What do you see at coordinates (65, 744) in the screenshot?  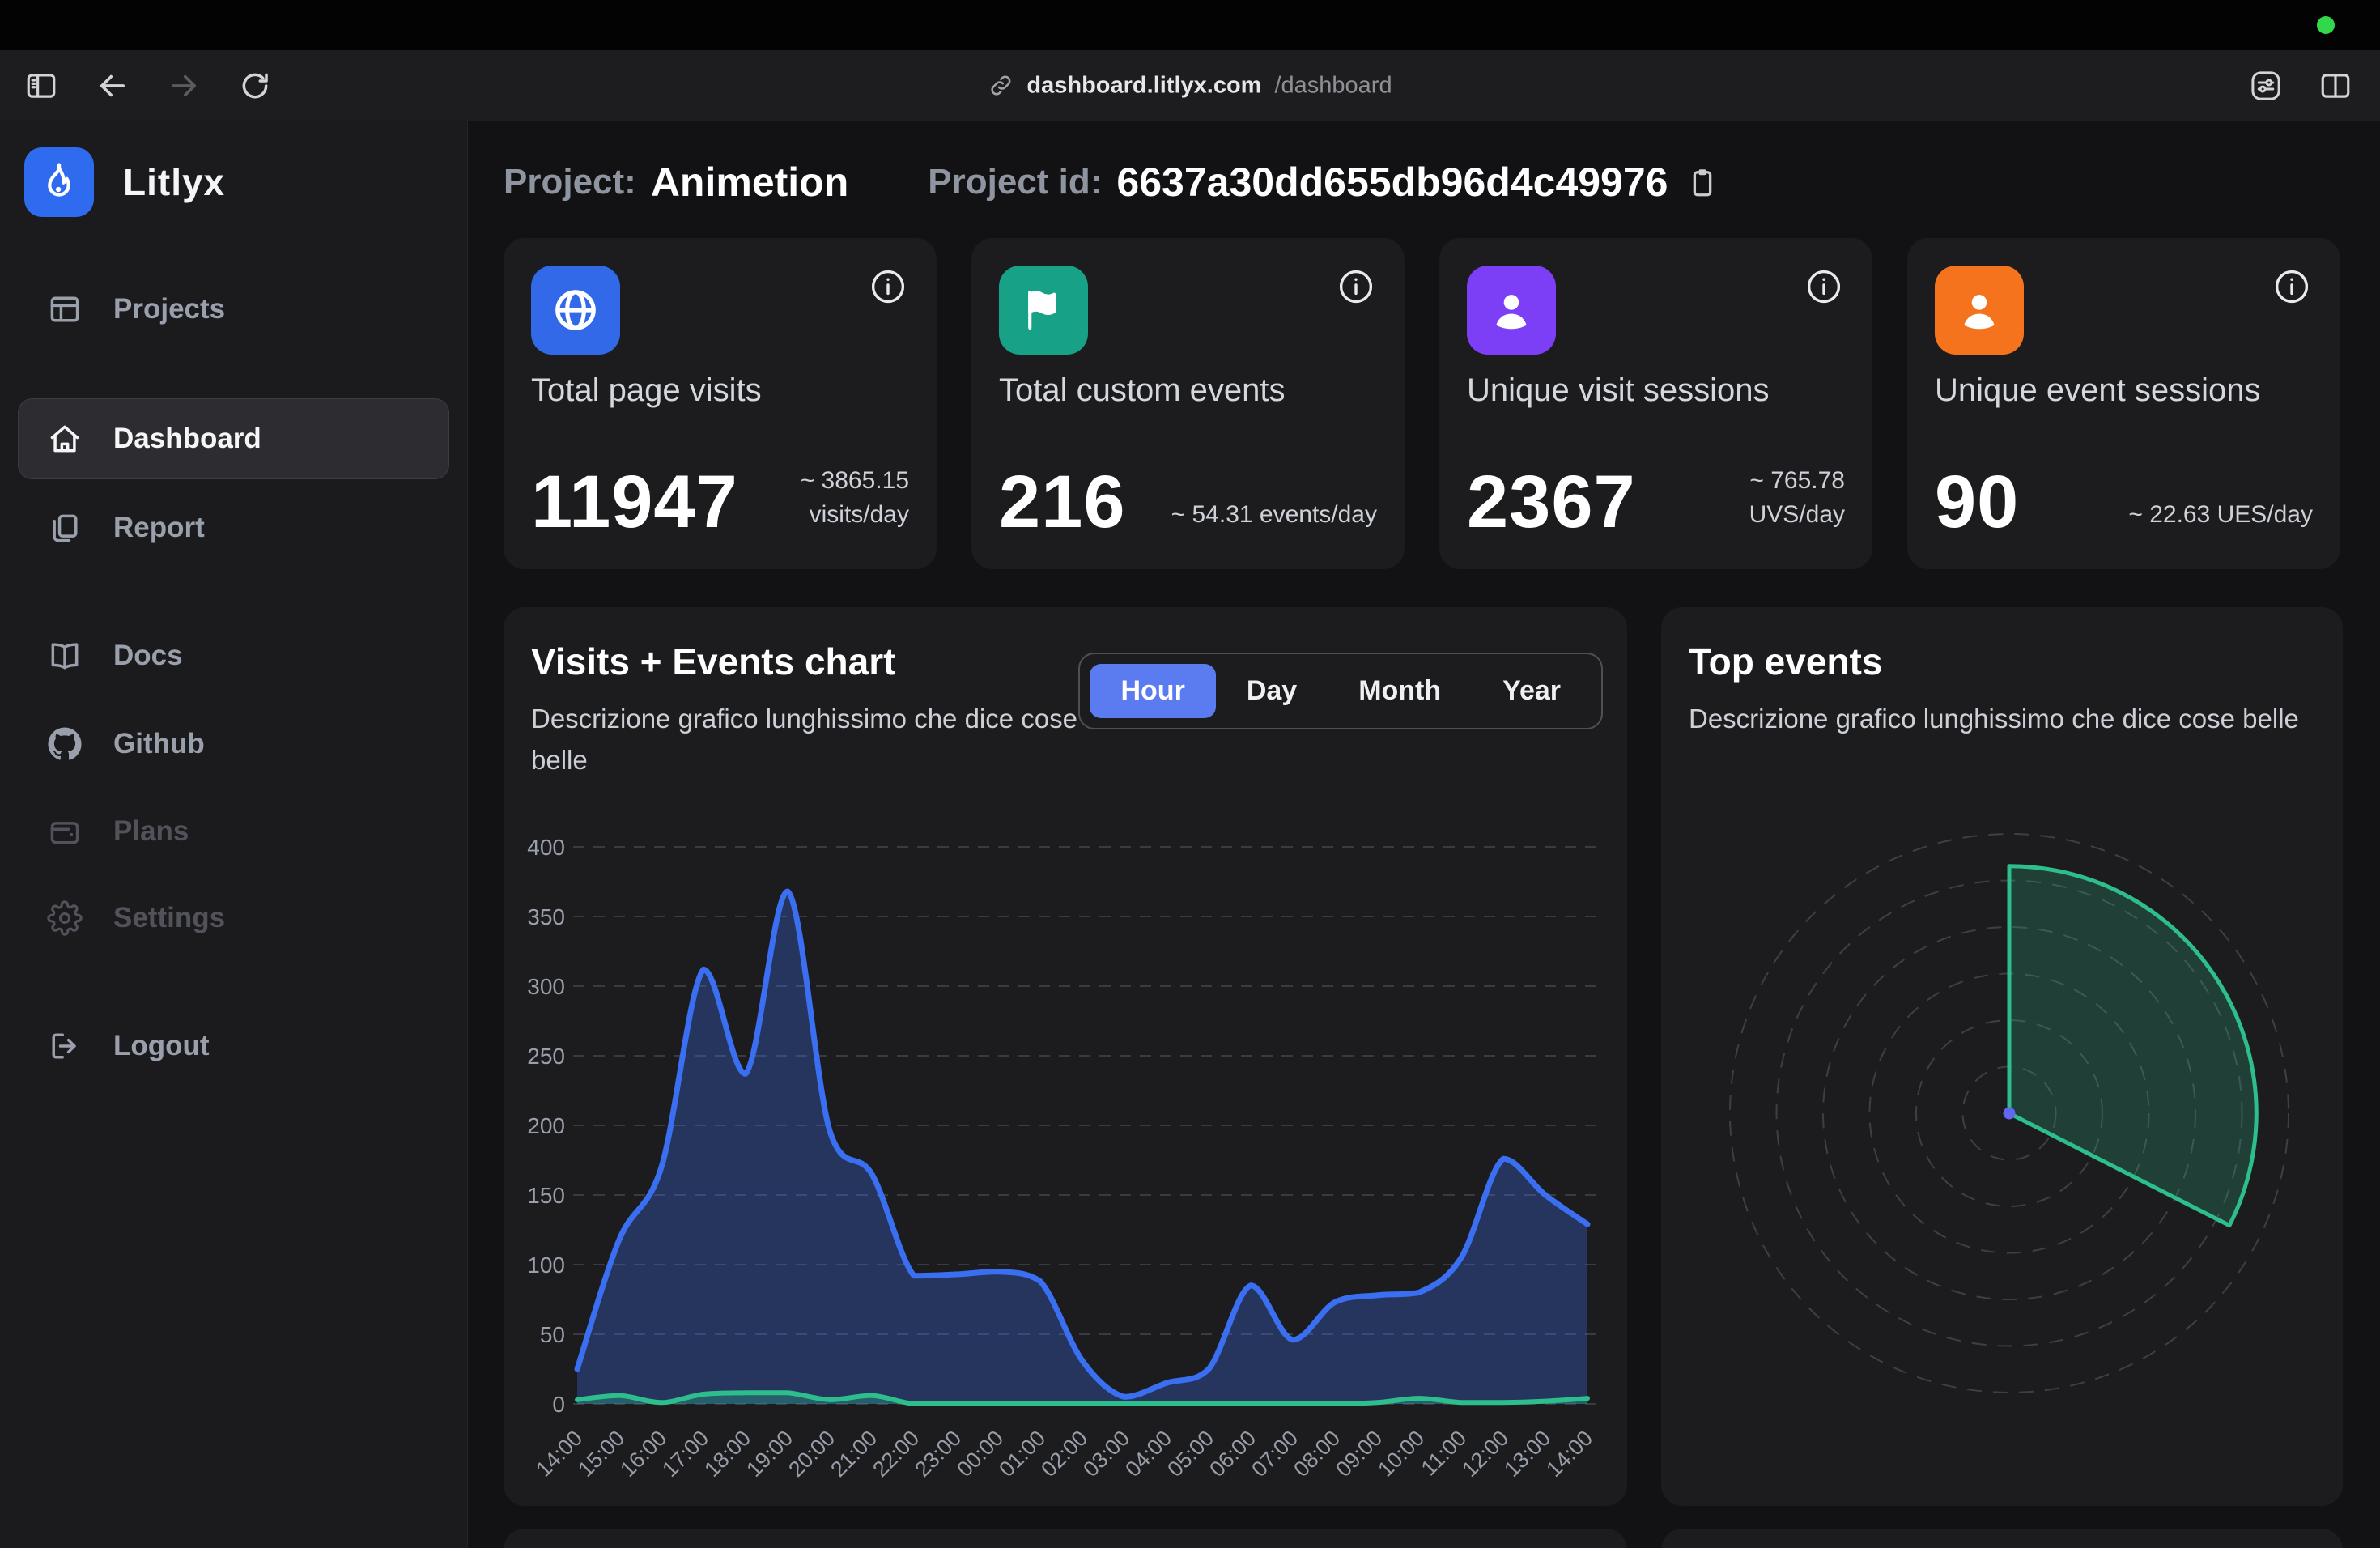 I see `github-icon` at bounding box center [65, 744].